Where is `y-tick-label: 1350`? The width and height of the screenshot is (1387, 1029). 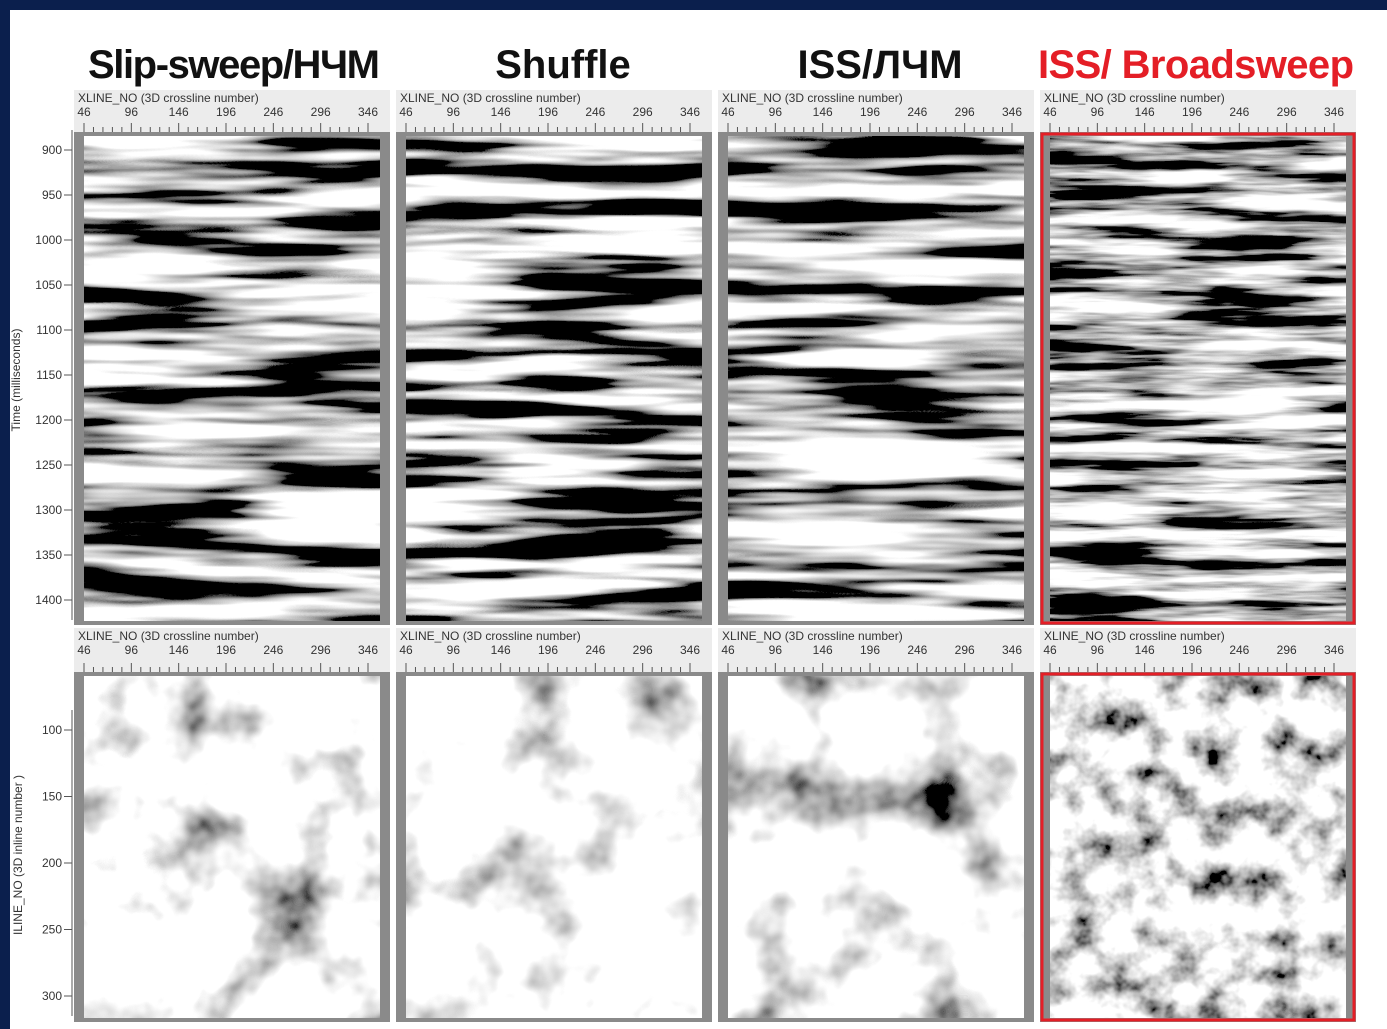 y-tick-label: 1350 is located at coordinates (48, 555).